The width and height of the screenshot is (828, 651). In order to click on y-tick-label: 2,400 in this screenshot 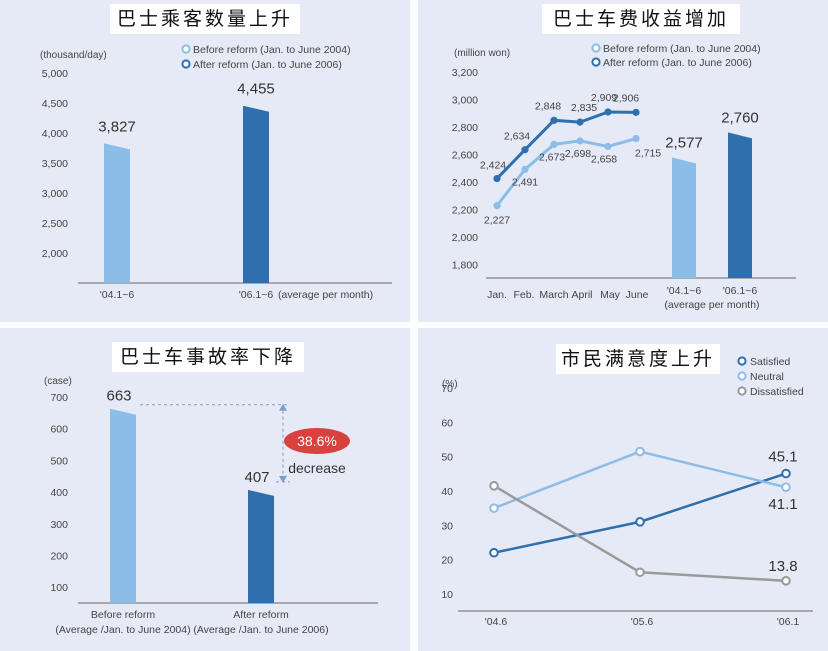, I will do `click(465, 183)`.